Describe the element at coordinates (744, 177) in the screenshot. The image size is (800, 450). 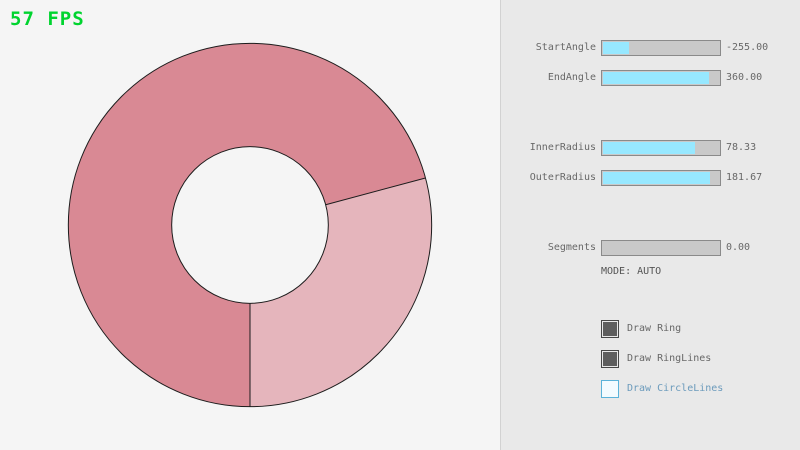
I see `slider-value-outerradius: 181.67` at that location.